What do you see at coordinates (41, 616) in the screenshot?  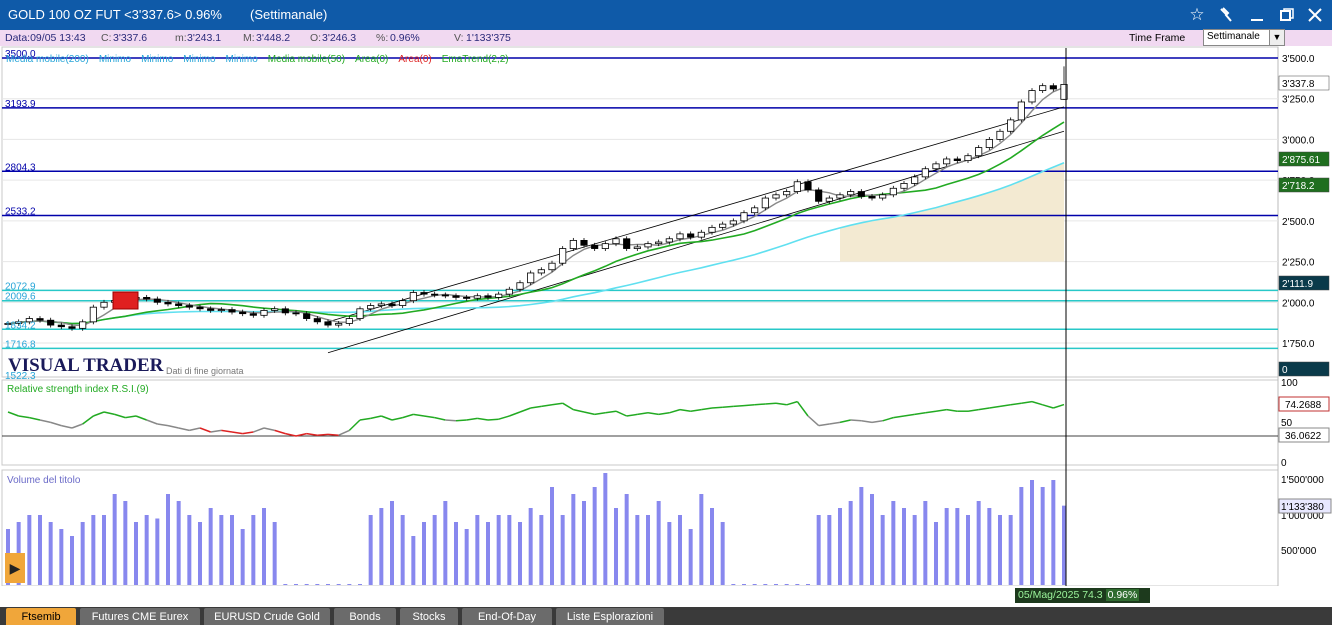 I see `tab-ftsemib: Ftsemib` at bounding box center [41, 616].